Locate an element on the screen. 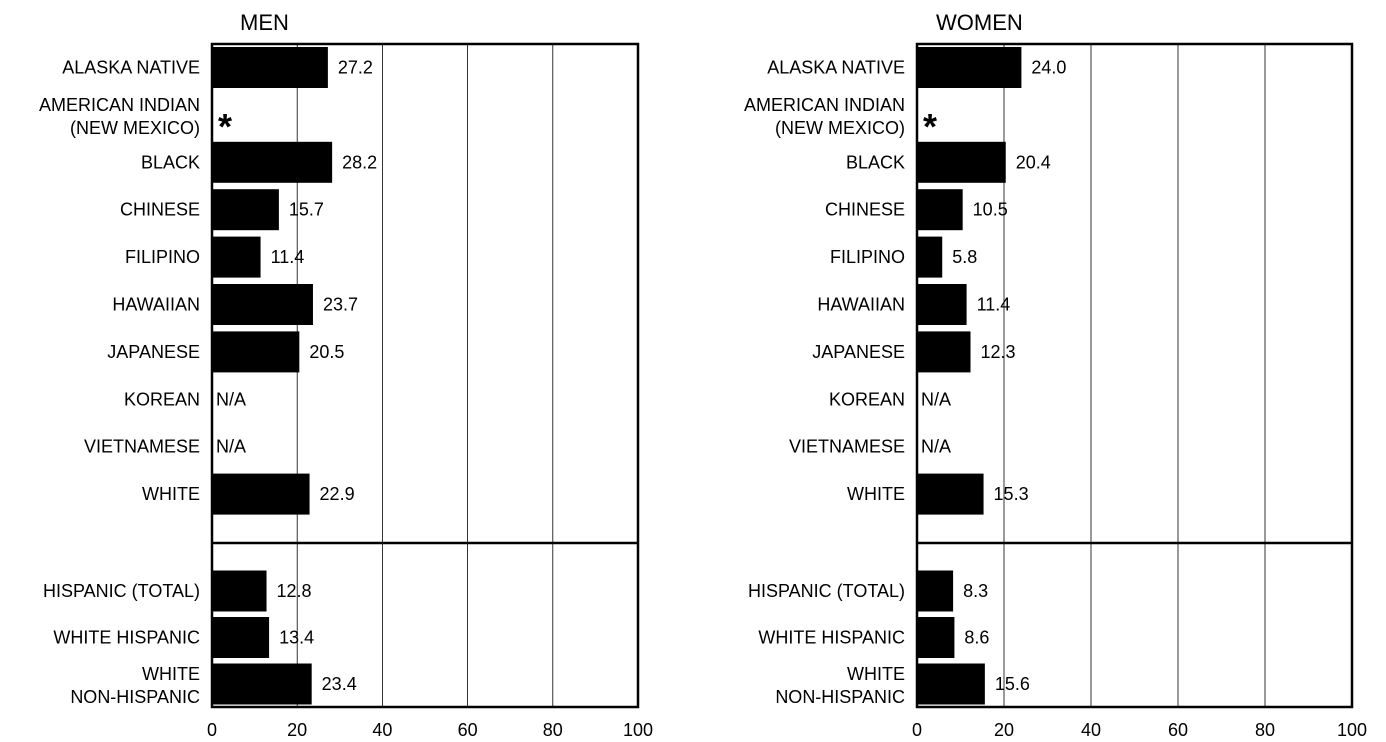  women-category-label: ALASKA NATIVE is located at coordinates (836, 68).